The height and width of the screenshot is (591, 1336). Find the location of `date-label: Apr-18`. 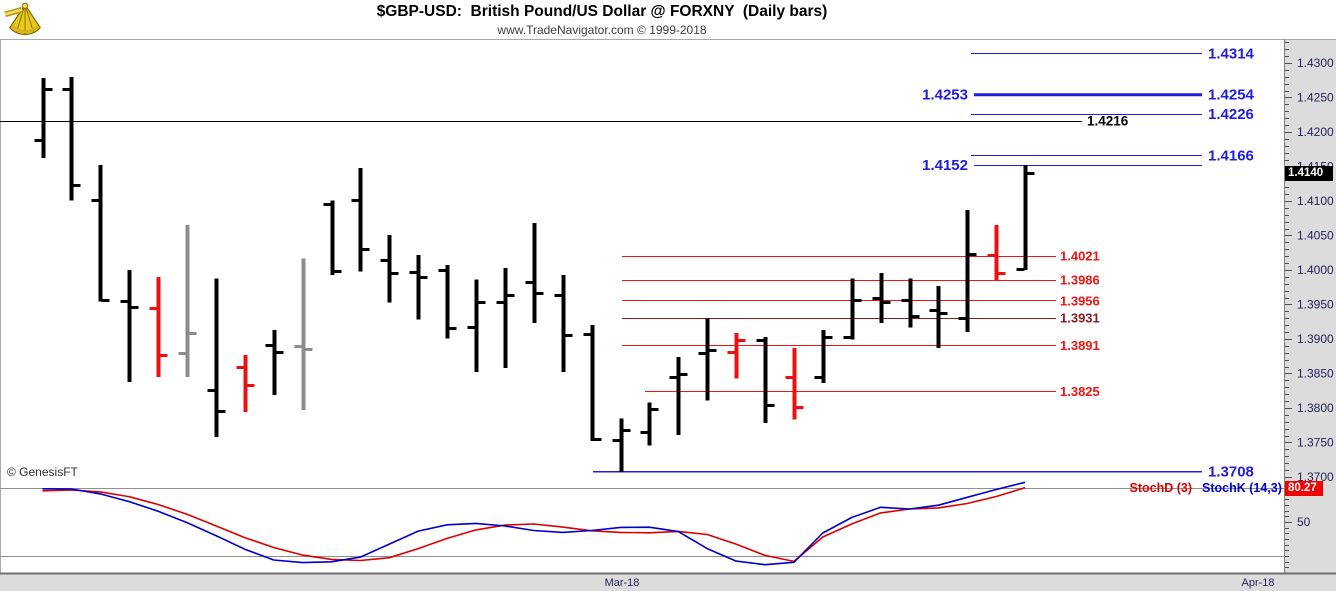

date-label: Apr-18 is located at coordinates (1257, 583).